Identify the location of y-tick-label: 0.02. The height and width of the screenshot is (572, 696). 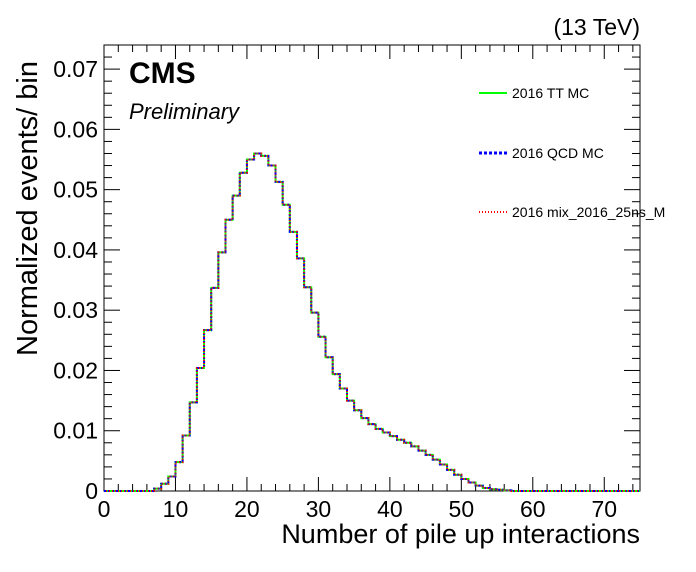
(75, 370).